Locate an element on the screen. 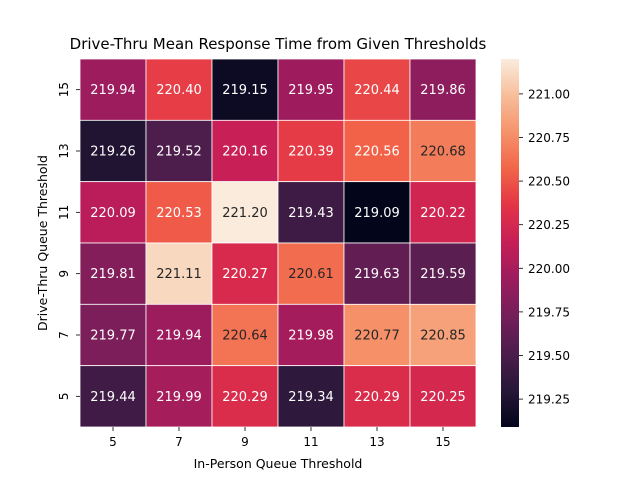 This screenshot has width=640, height=480. cell-value-label: 220.61 is located at coordinates (311, 274).